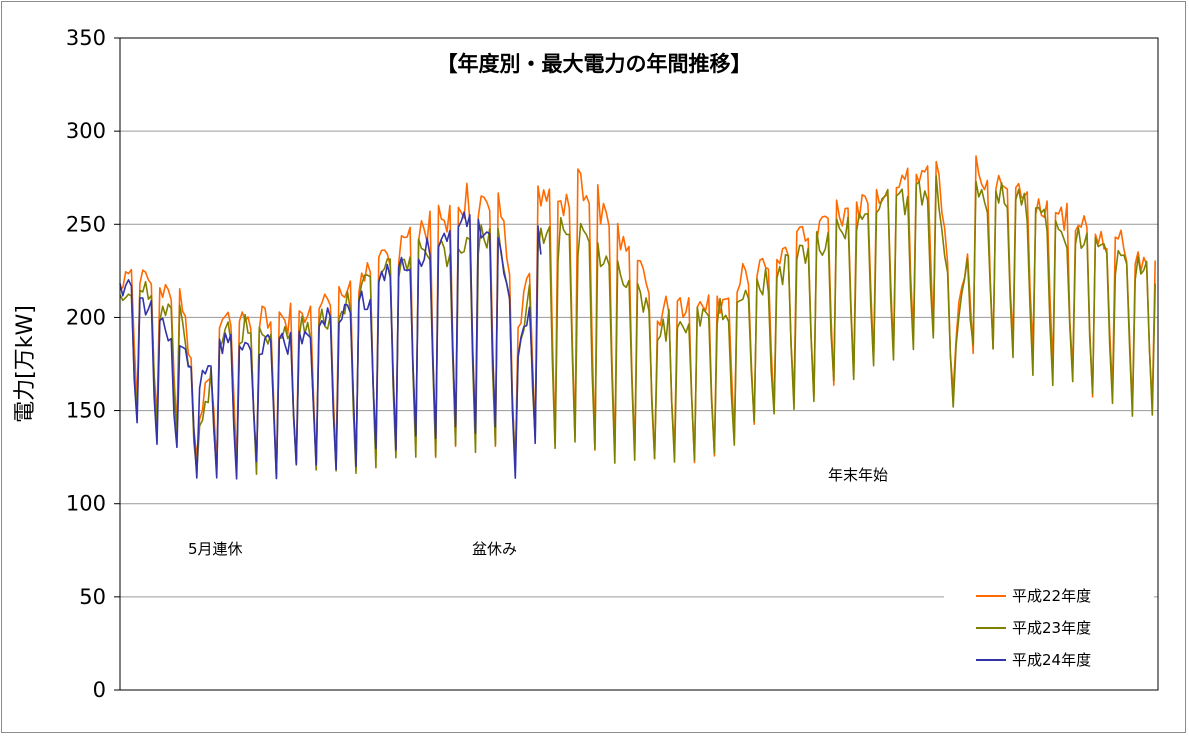 Image resolution: width=1189 pixels, height=736 pixels. Describe the element at coordinates (494, 549) in the screenshot. I see `annotation-obon-holiday: 盆休み` at that location.